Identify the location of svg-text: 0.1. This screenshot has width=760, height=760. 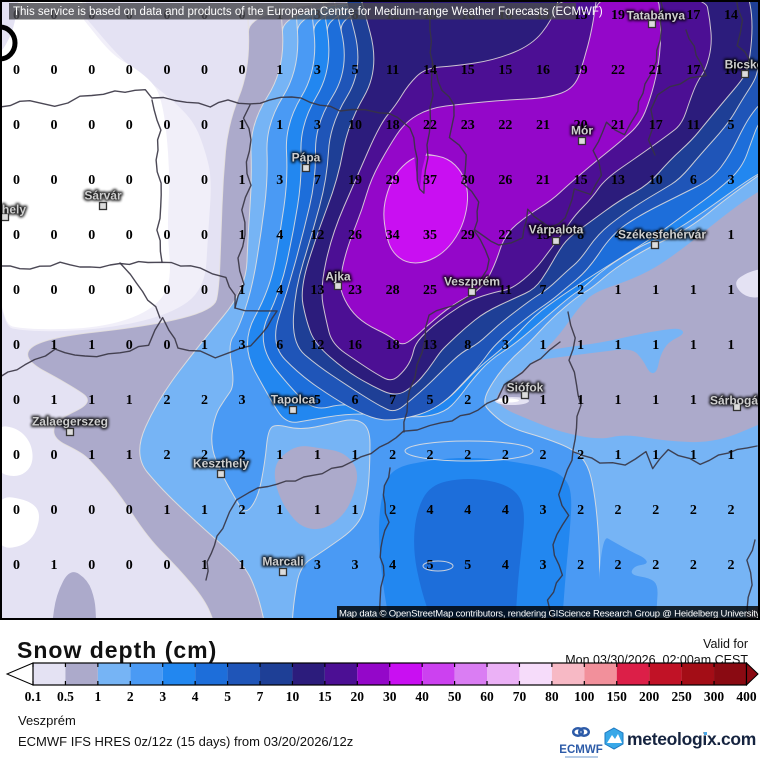
(33, 696).